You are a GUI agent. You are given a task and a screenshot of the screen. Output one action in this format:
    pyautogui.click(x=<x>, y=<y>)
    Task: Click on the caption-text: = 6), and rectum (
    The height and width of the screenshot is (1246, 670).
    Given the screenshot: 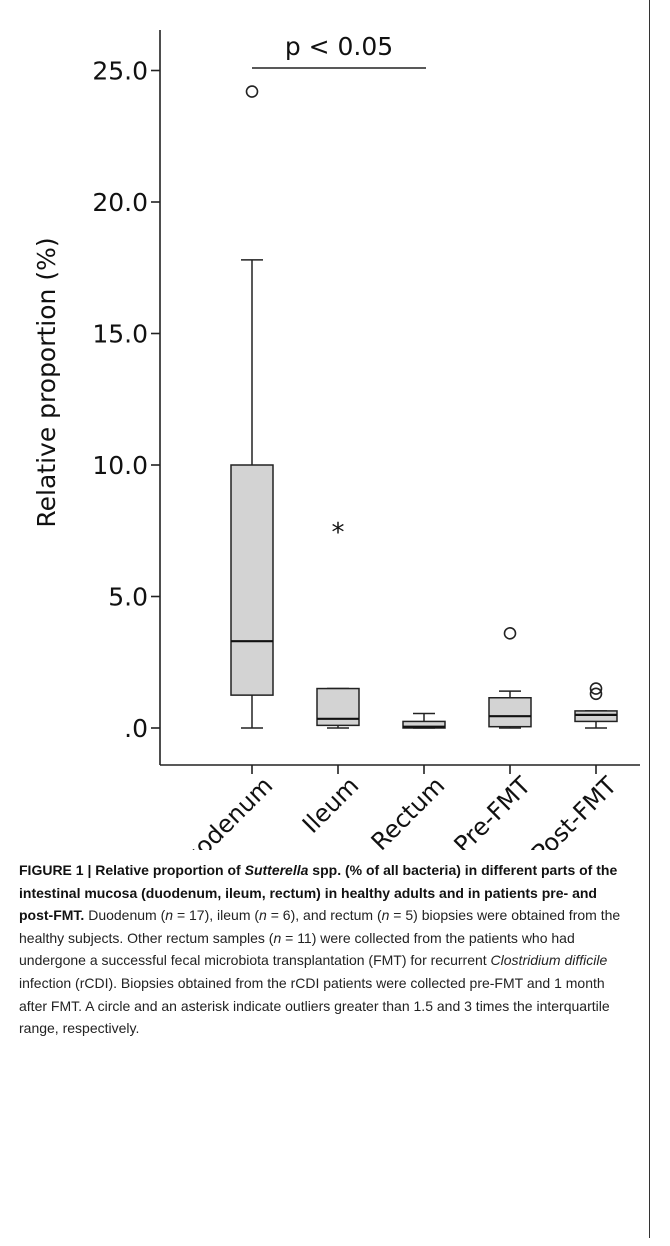 What is the action you would take?
    pyautogui.click(x=324, y=915)
    